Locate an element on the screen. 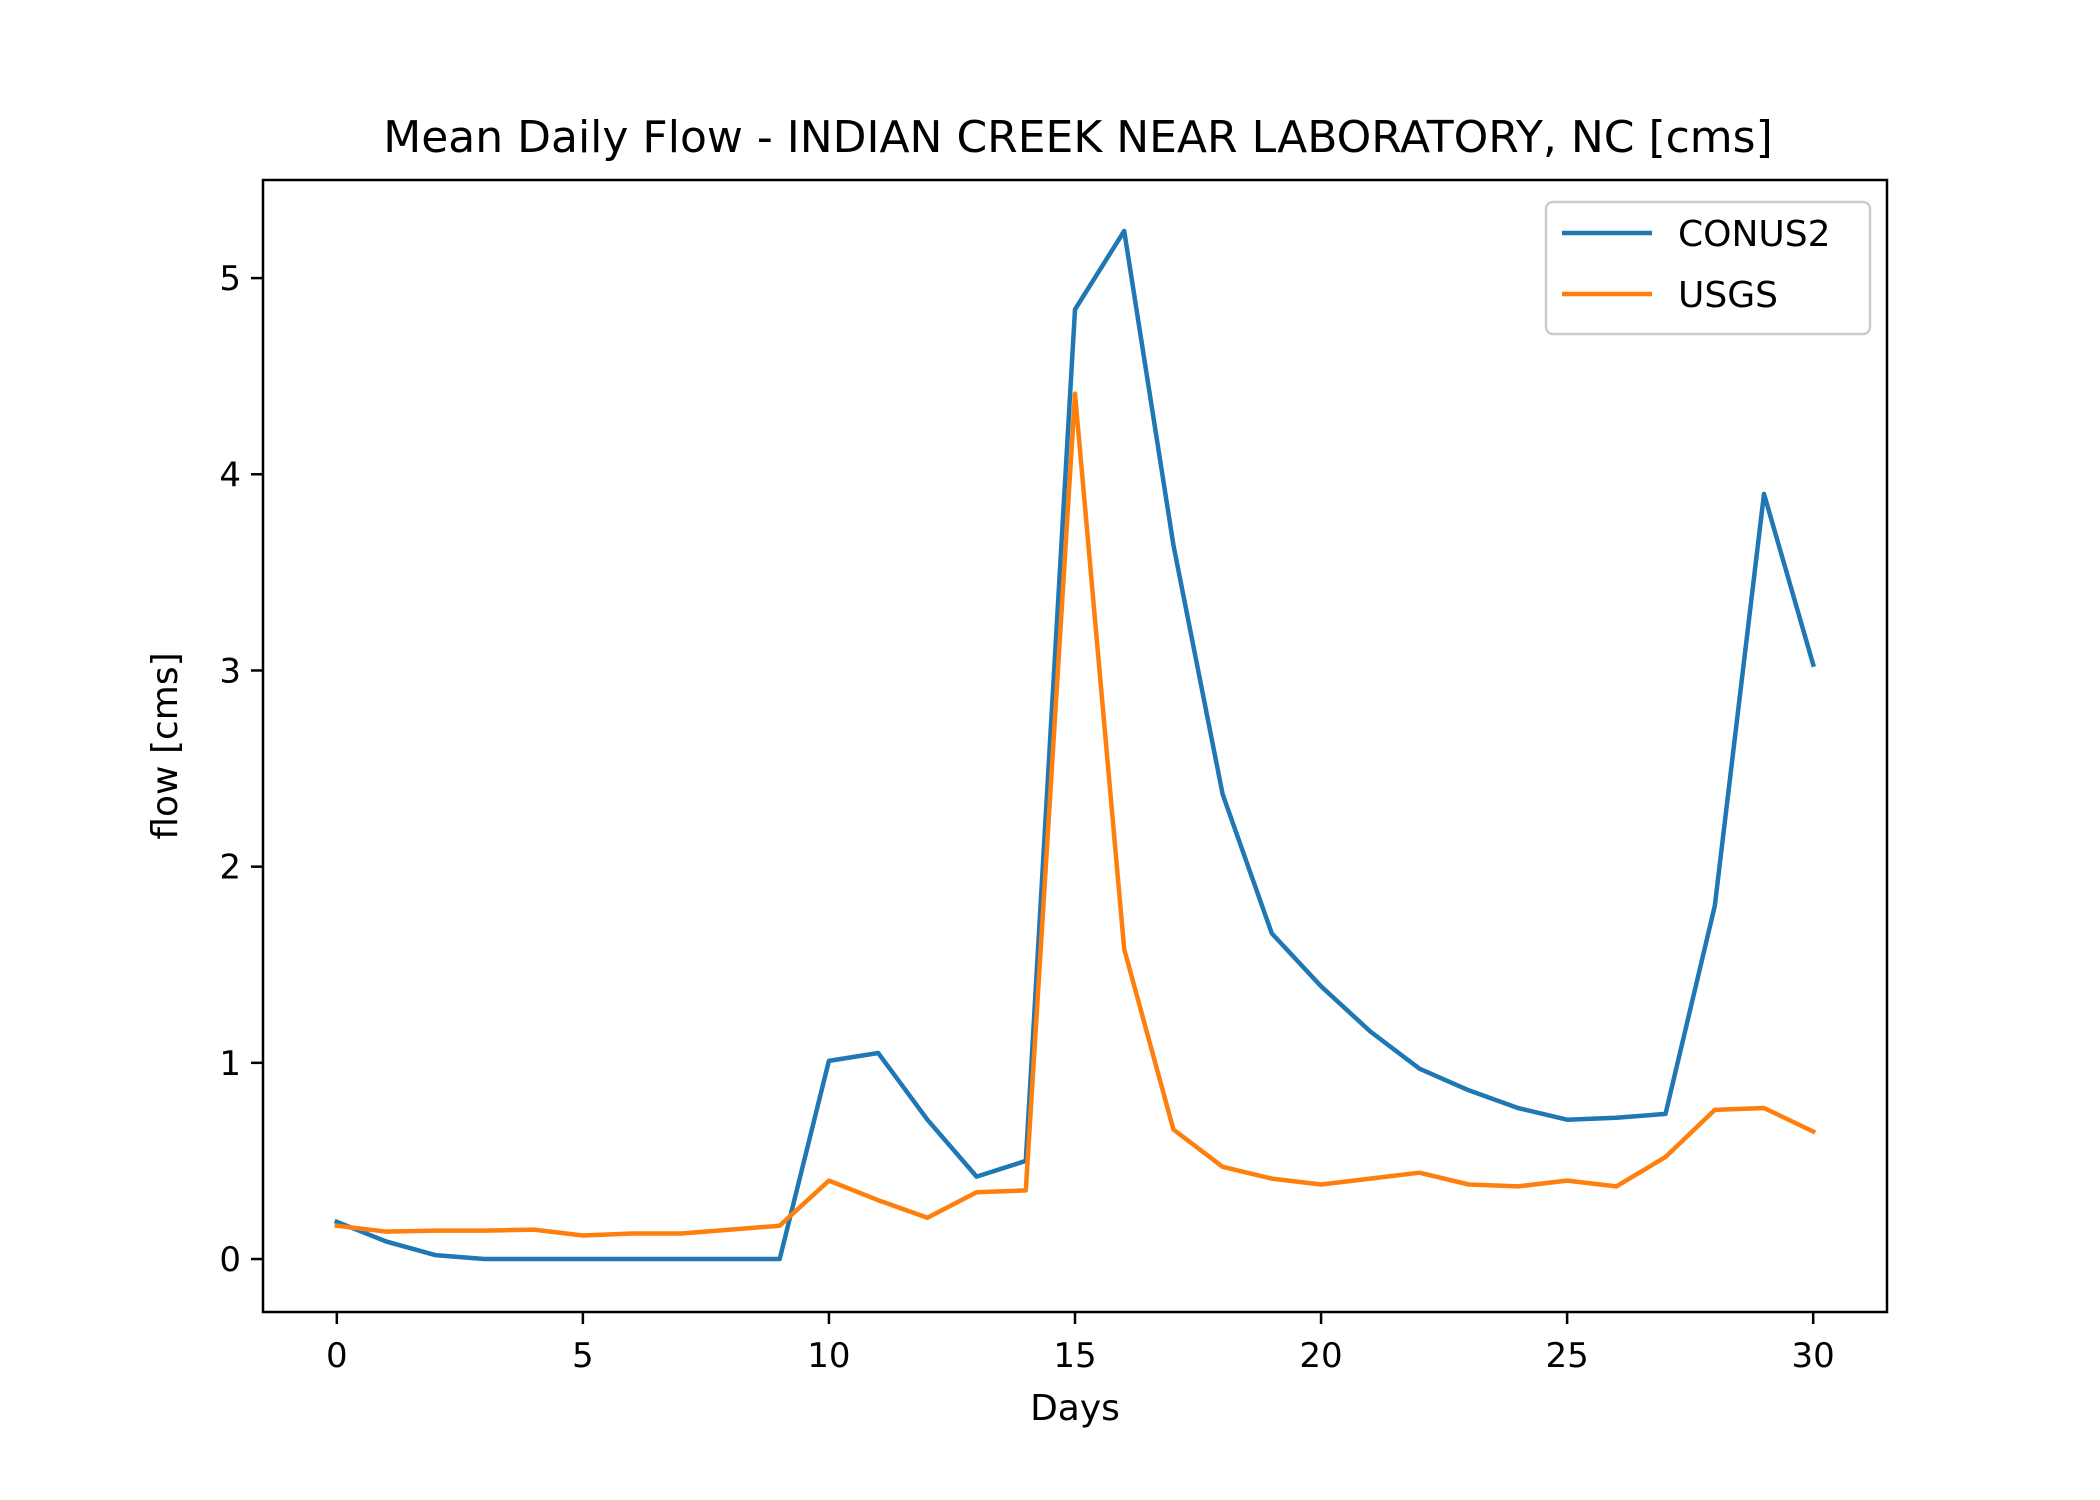 This screenshot has width=2100, height=1500. x-tick-label-0: 0 is located at coordinates (337, 1356).